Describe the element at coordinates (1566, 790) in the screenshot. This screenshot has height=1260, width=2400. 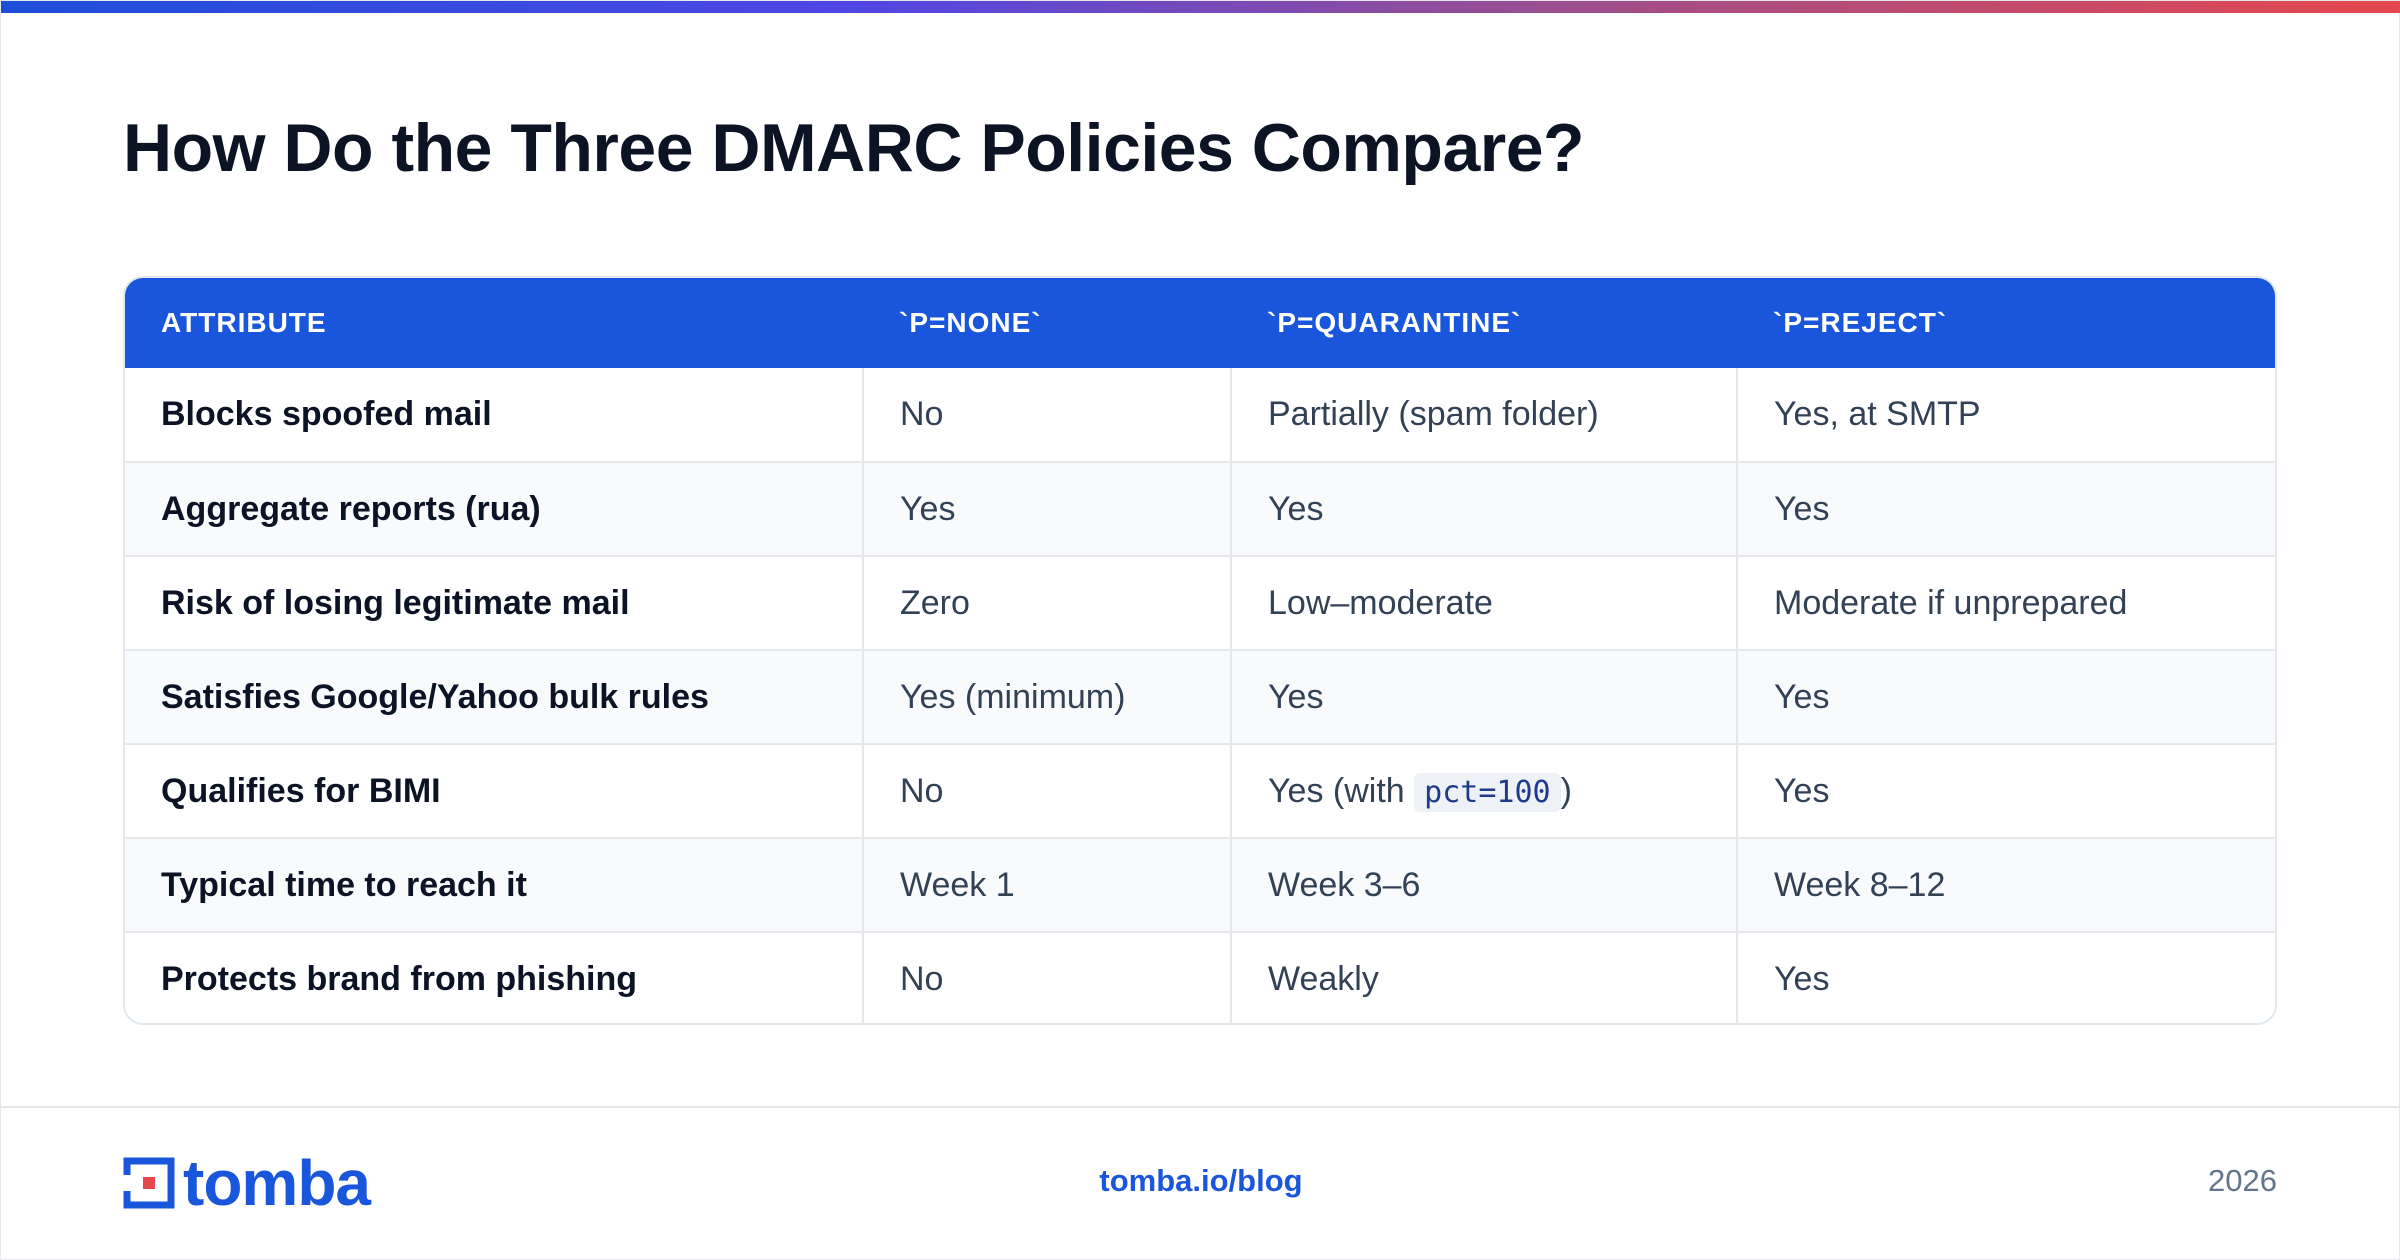
I see `cell-quarantine-suffix: )` at that location.